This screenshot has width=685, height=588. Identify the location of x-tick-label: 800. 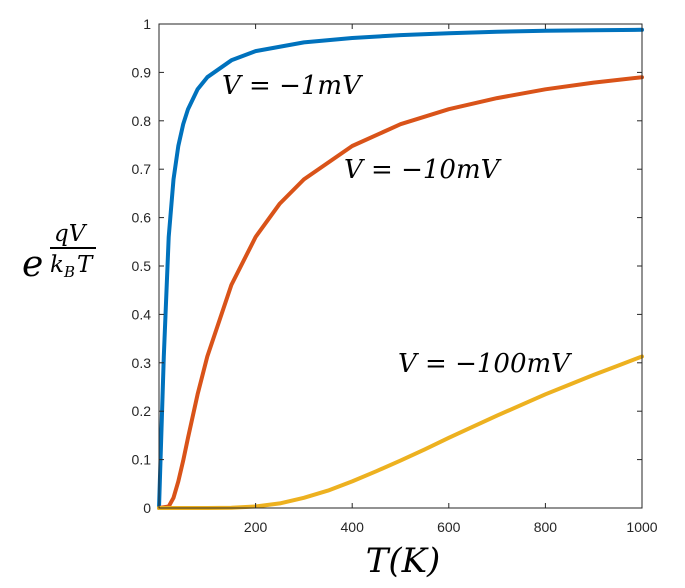
(546, 527).